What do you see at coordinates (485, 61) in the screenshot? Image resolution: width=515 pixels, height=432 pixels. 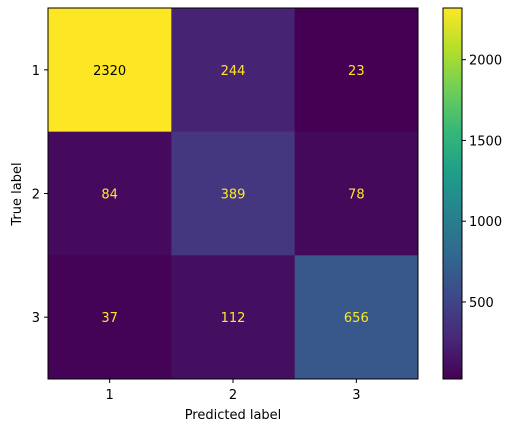 I see `colorbar-tick-label: 2000` at bounding box center [485, 61].